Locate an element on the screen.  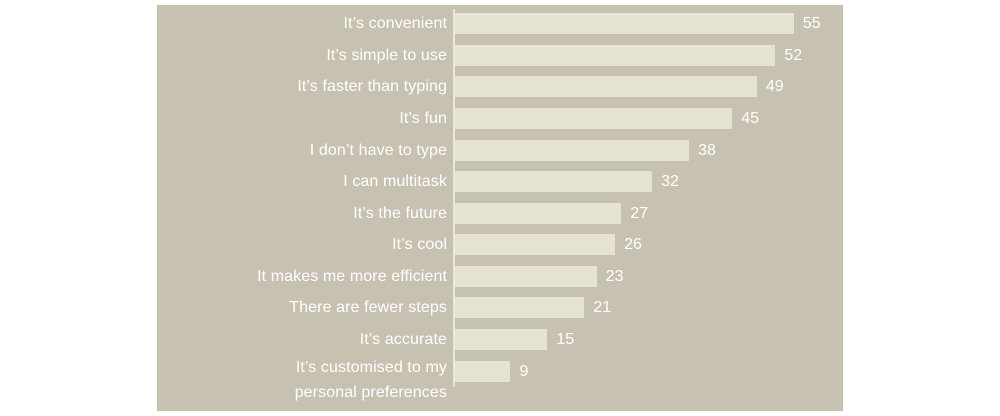
bar-row: It makes me more efficient 23 is located at coordinates (500, 277).